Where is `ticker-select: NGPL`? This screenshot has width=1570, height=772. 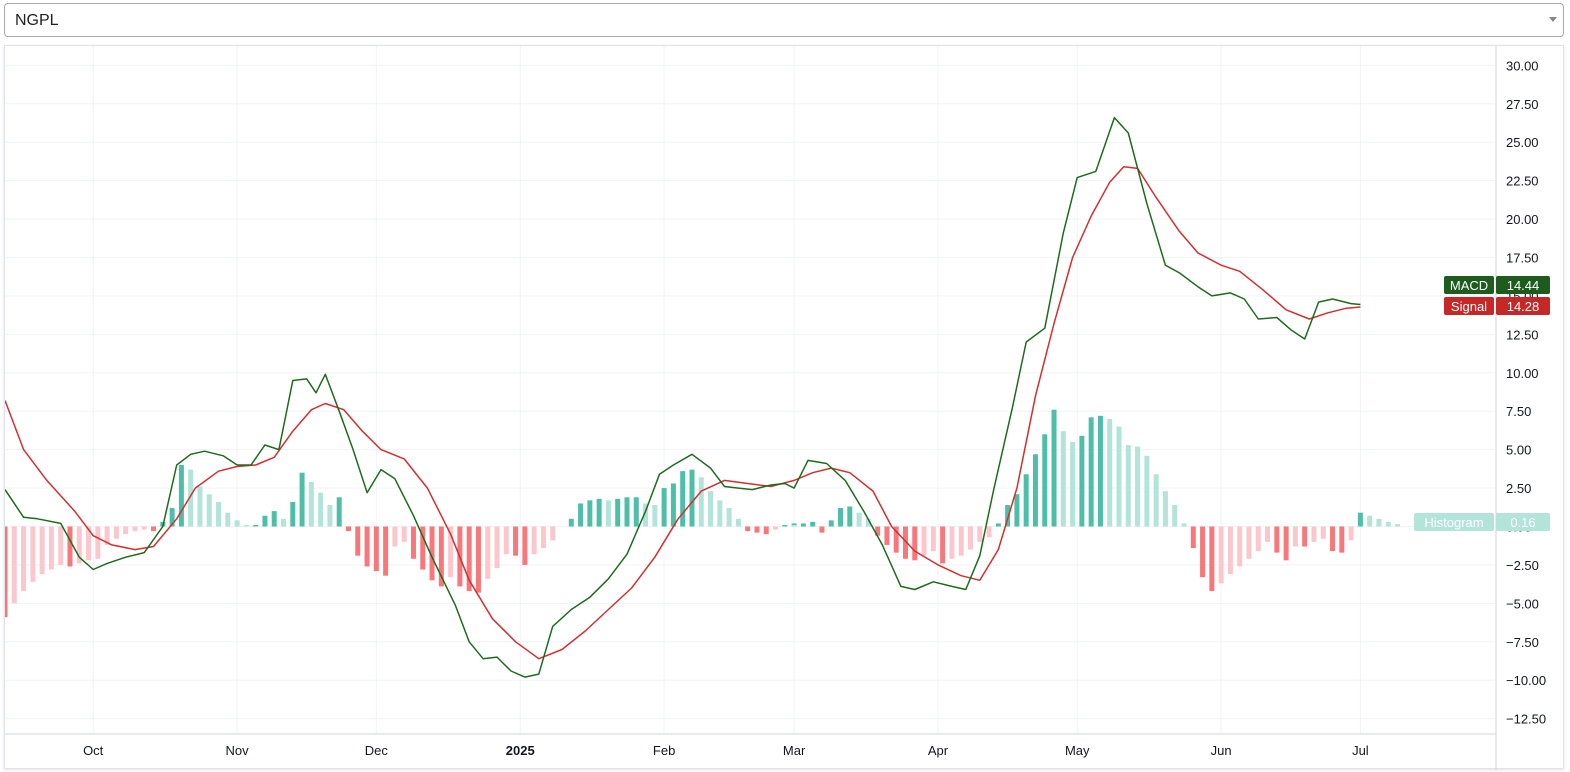
ticker-select: NGPL is located at coordinates (784, 20).